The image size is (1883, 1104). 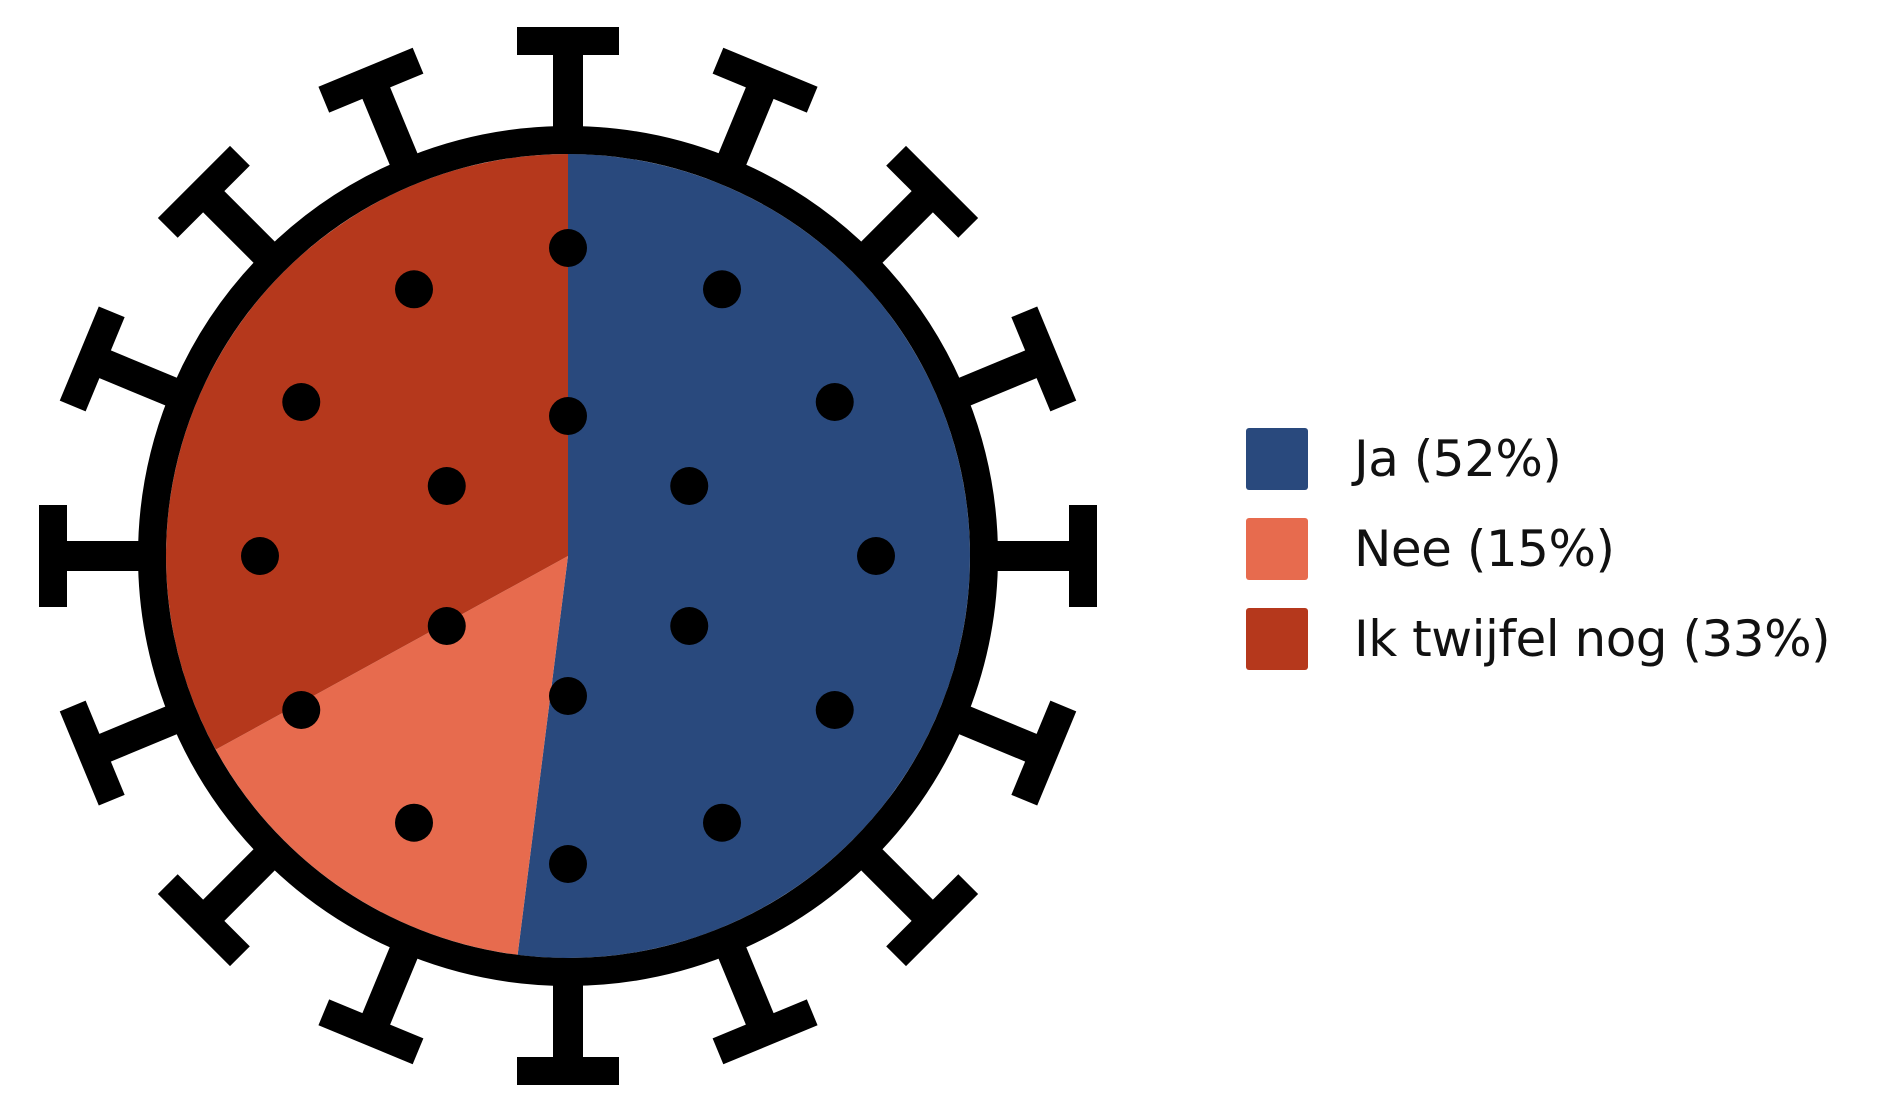 I want to click on legend-item-ja: Ja (52%), so click(x=1538, y=459).